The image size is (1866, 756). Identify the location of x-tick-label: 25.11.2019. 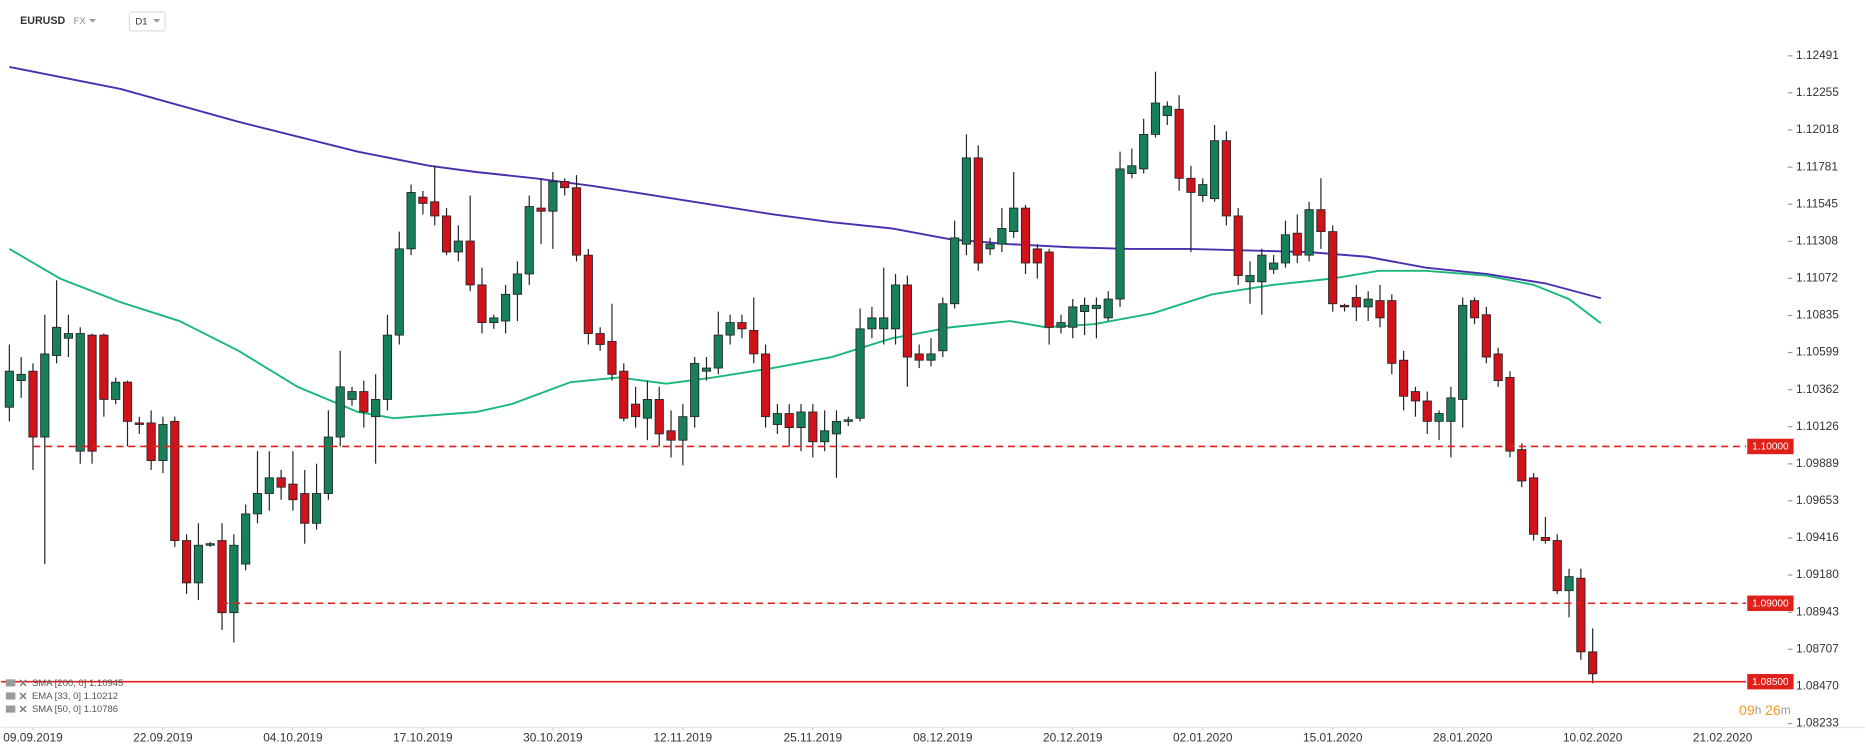
(813, 737).